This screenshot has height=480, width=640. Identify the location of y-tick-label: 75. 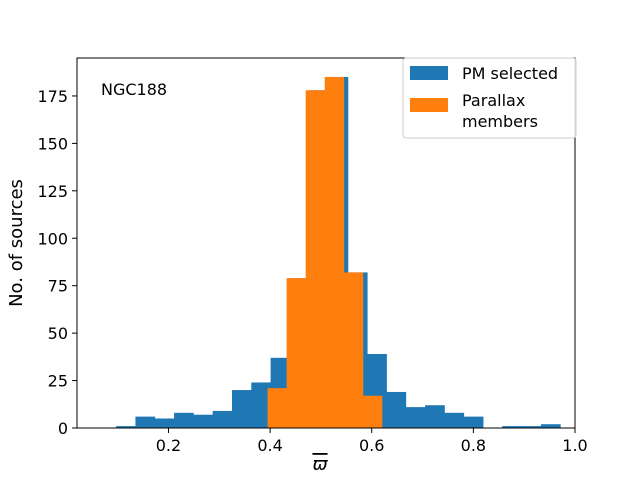
(58, 286).